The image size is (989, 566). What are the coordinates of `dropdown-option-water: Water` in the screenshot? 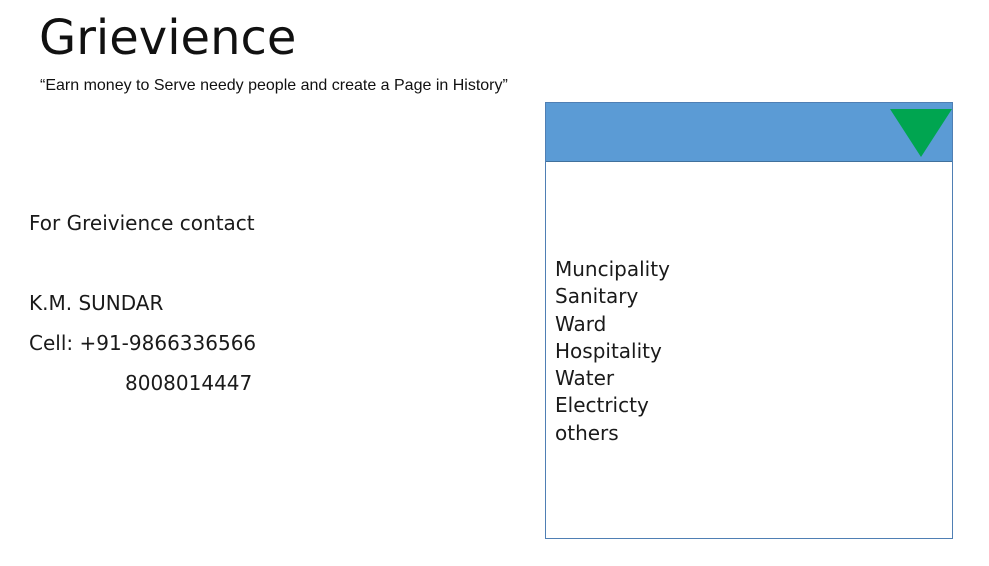 It's located at (585, 378).